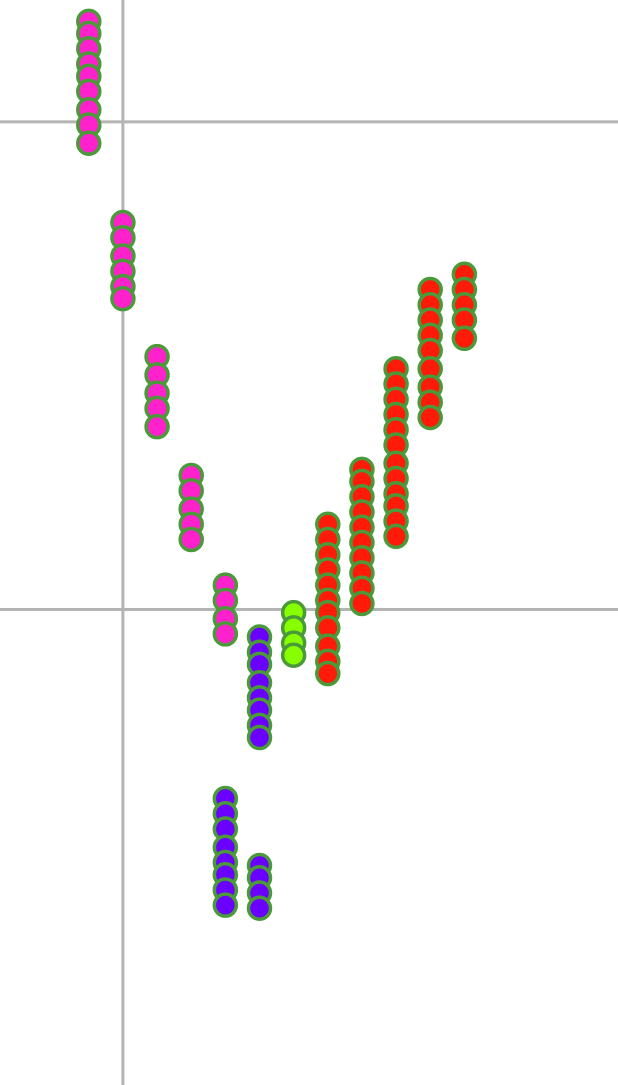 This screenshot has width=618, height=1085. I want to click on series-red, so click(396, 474).